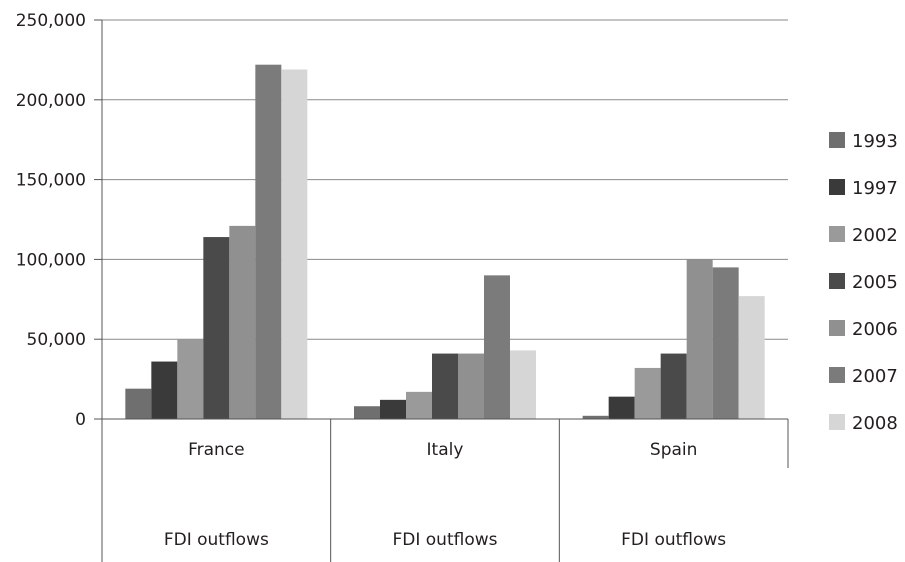  Describe the element at coordinates (875, 235) in the screenshot. I see `legend-label-2002: 2002` at that location.